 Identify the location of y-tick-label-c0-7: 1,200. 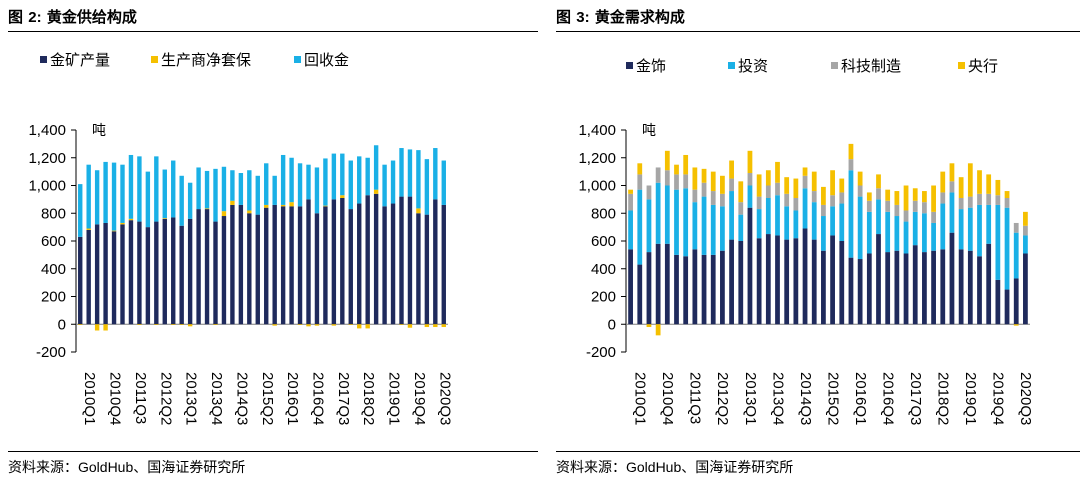
(47, 158).